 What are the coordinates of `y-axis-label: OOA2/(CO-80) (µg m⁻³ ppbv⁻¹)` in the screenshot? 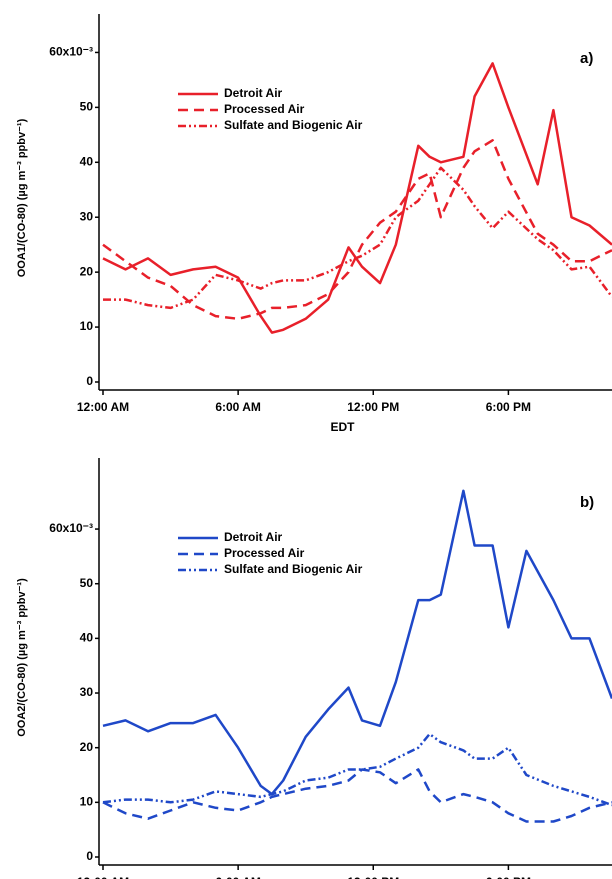 It's located at (22, 657).